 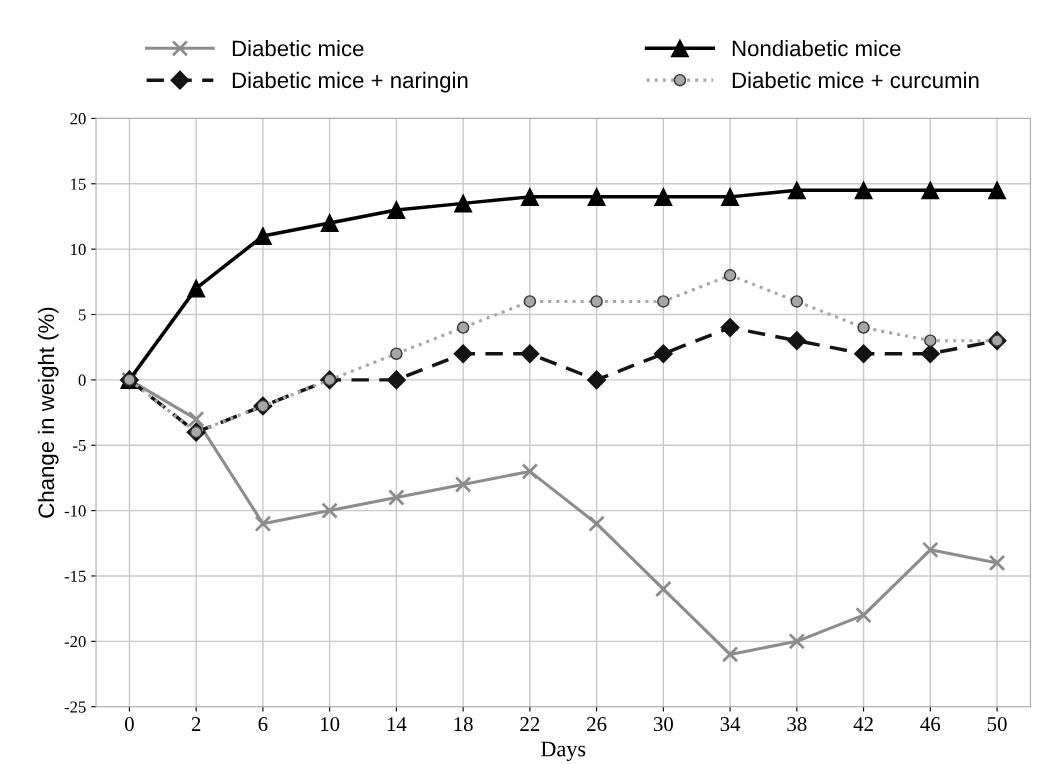 I want to click on x-tick-label: 14, so click(x=397, y=724).